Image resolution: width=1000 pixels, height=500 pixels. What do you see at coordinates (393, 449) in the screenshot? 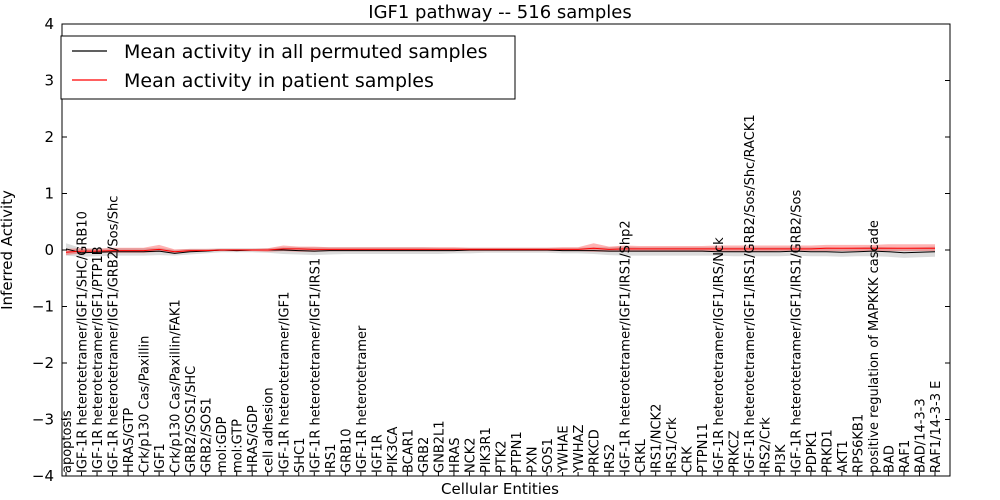
I see `x-tick-label: PIK3CA` at bounding box center [393, 449].